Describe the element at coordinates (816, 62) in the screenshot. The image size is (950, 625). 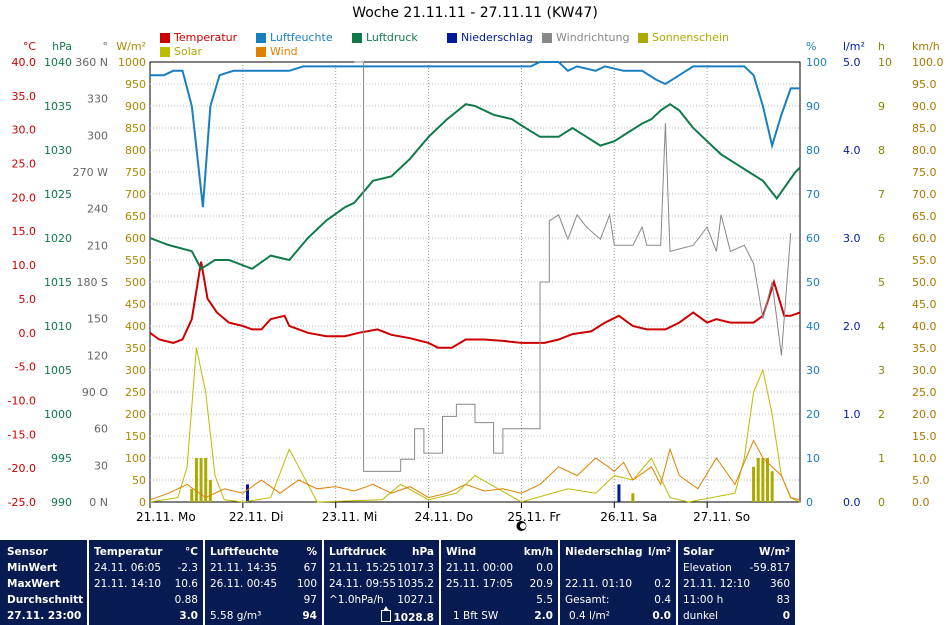
I see `axis-tick-humidity: 100` at that location.